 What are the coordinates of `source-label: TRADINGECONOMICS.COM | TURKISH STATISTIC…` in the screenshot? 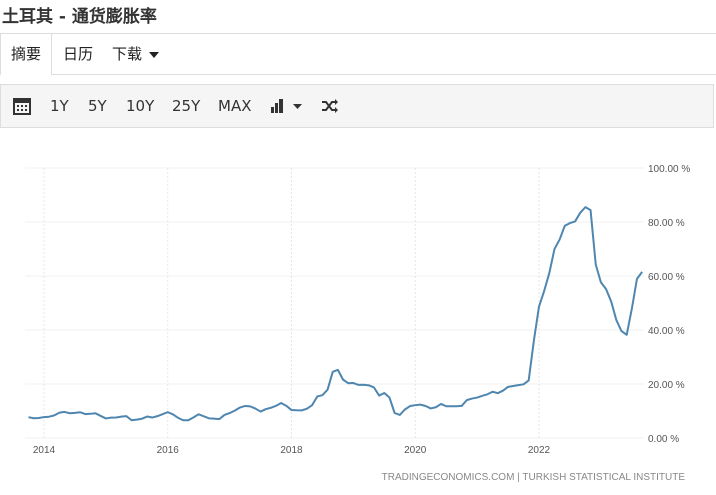 It's located at (534, 477).